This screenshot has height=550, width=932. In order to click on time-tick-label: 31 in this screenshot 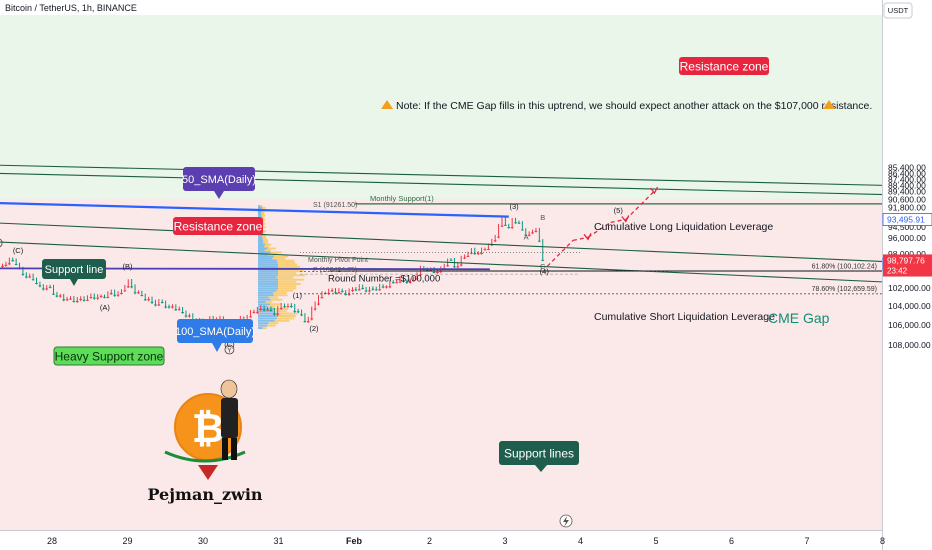, I will do `click(278, 541)`.